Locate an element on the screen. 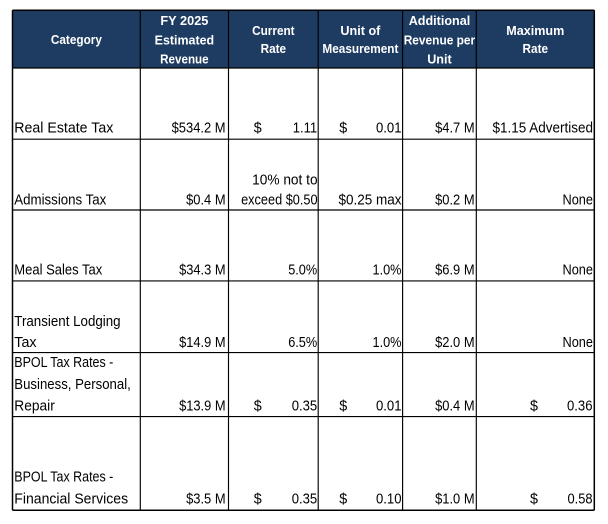 The height and width of the screenshot is (524, 608). svg-text: Current is located at coordinates (273, 31).